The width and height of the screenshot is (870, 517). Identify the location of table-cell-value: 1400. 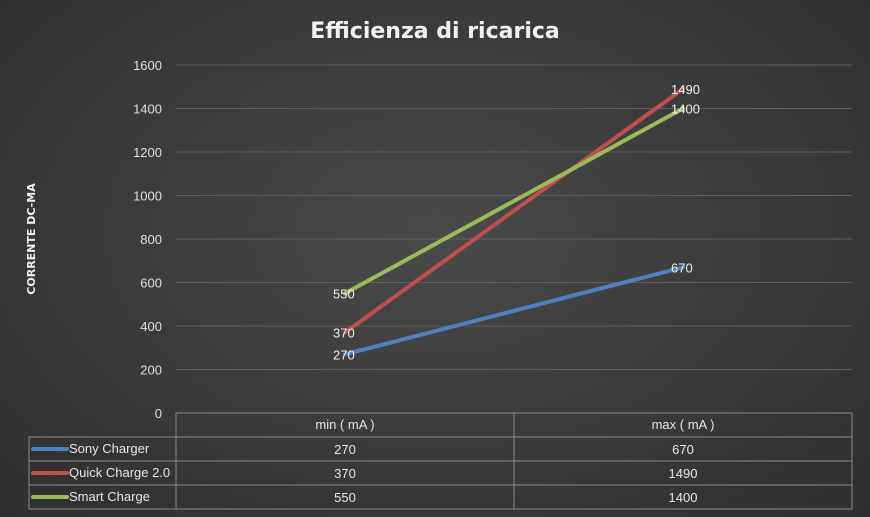
(683, 497).